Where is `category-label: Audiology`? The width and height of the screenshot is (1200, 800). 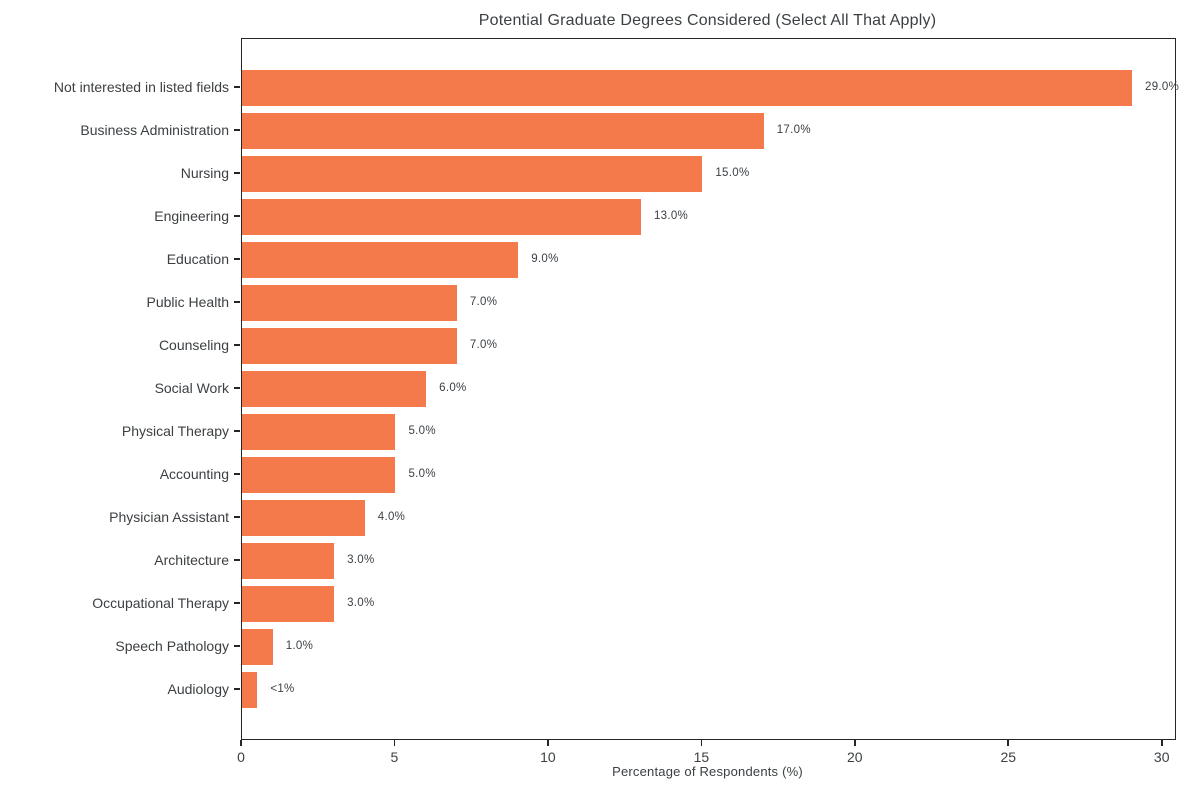
category-label: Audiology is located at coordinates (198, 689).